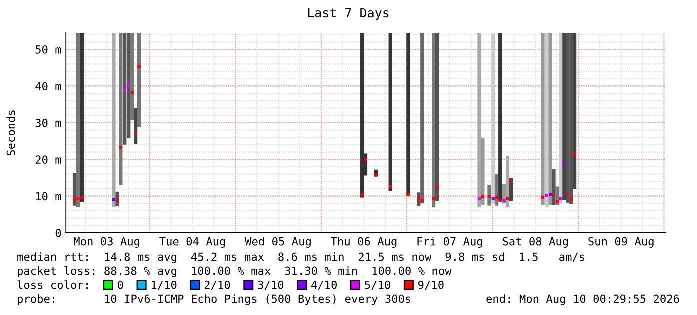 The width and height of the screenshot is (697, 315). Describe the element at coordinates (235, 272) in the screenshot. I see `text: packet loss: 88.38 % avg 100.00 % max 31.30 % min 100.00 % now` at that location.